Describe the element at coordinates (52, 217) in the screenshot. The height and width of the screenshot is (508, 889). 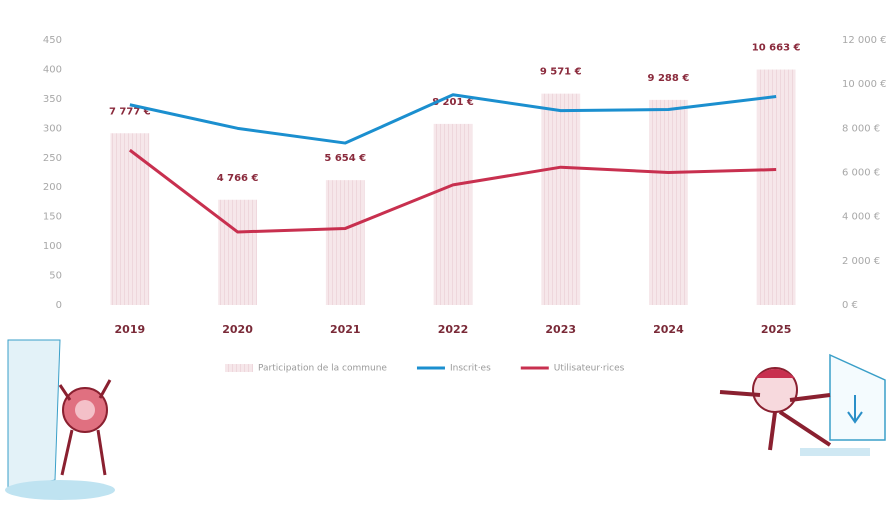
I see `y-tick-label: 150` at that location.